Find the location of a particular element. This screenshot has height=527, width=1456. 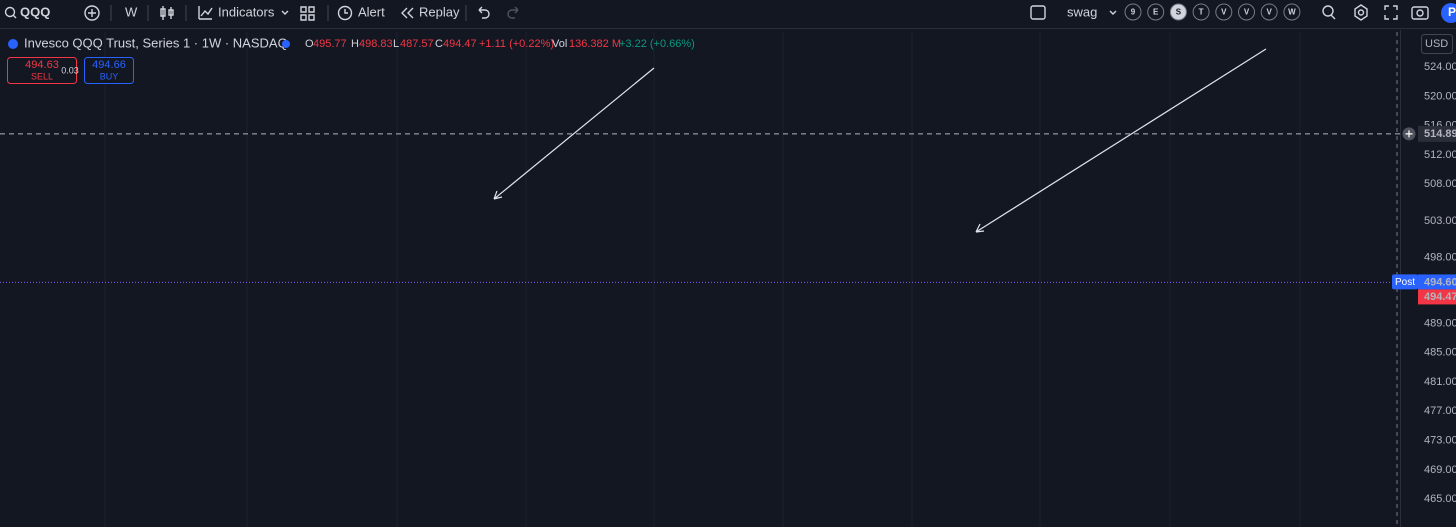

high-label: H is located at coordinates (355, 44).